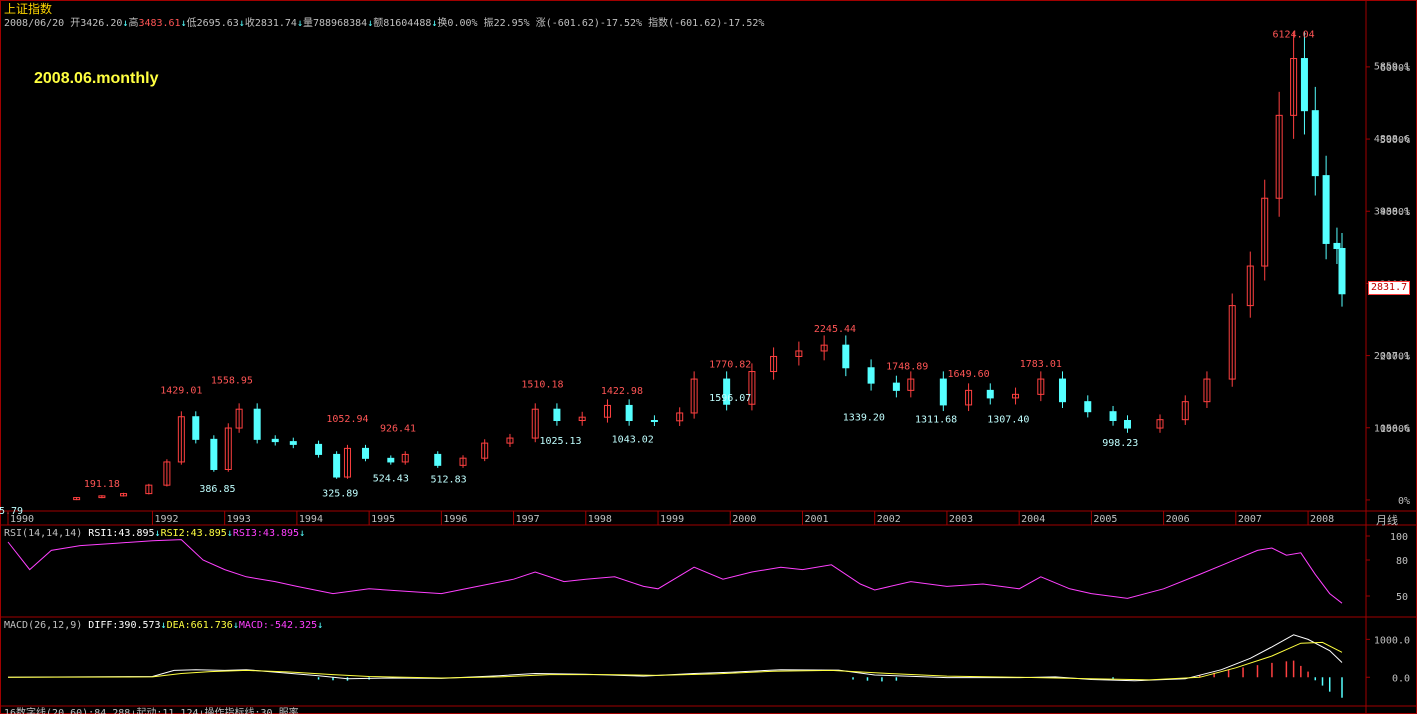 The image size is (1417, 714). What do you see at coordinates (308, 23) in the screenshot?
I see `volume-label: 量` at bounding box center [308, 23].